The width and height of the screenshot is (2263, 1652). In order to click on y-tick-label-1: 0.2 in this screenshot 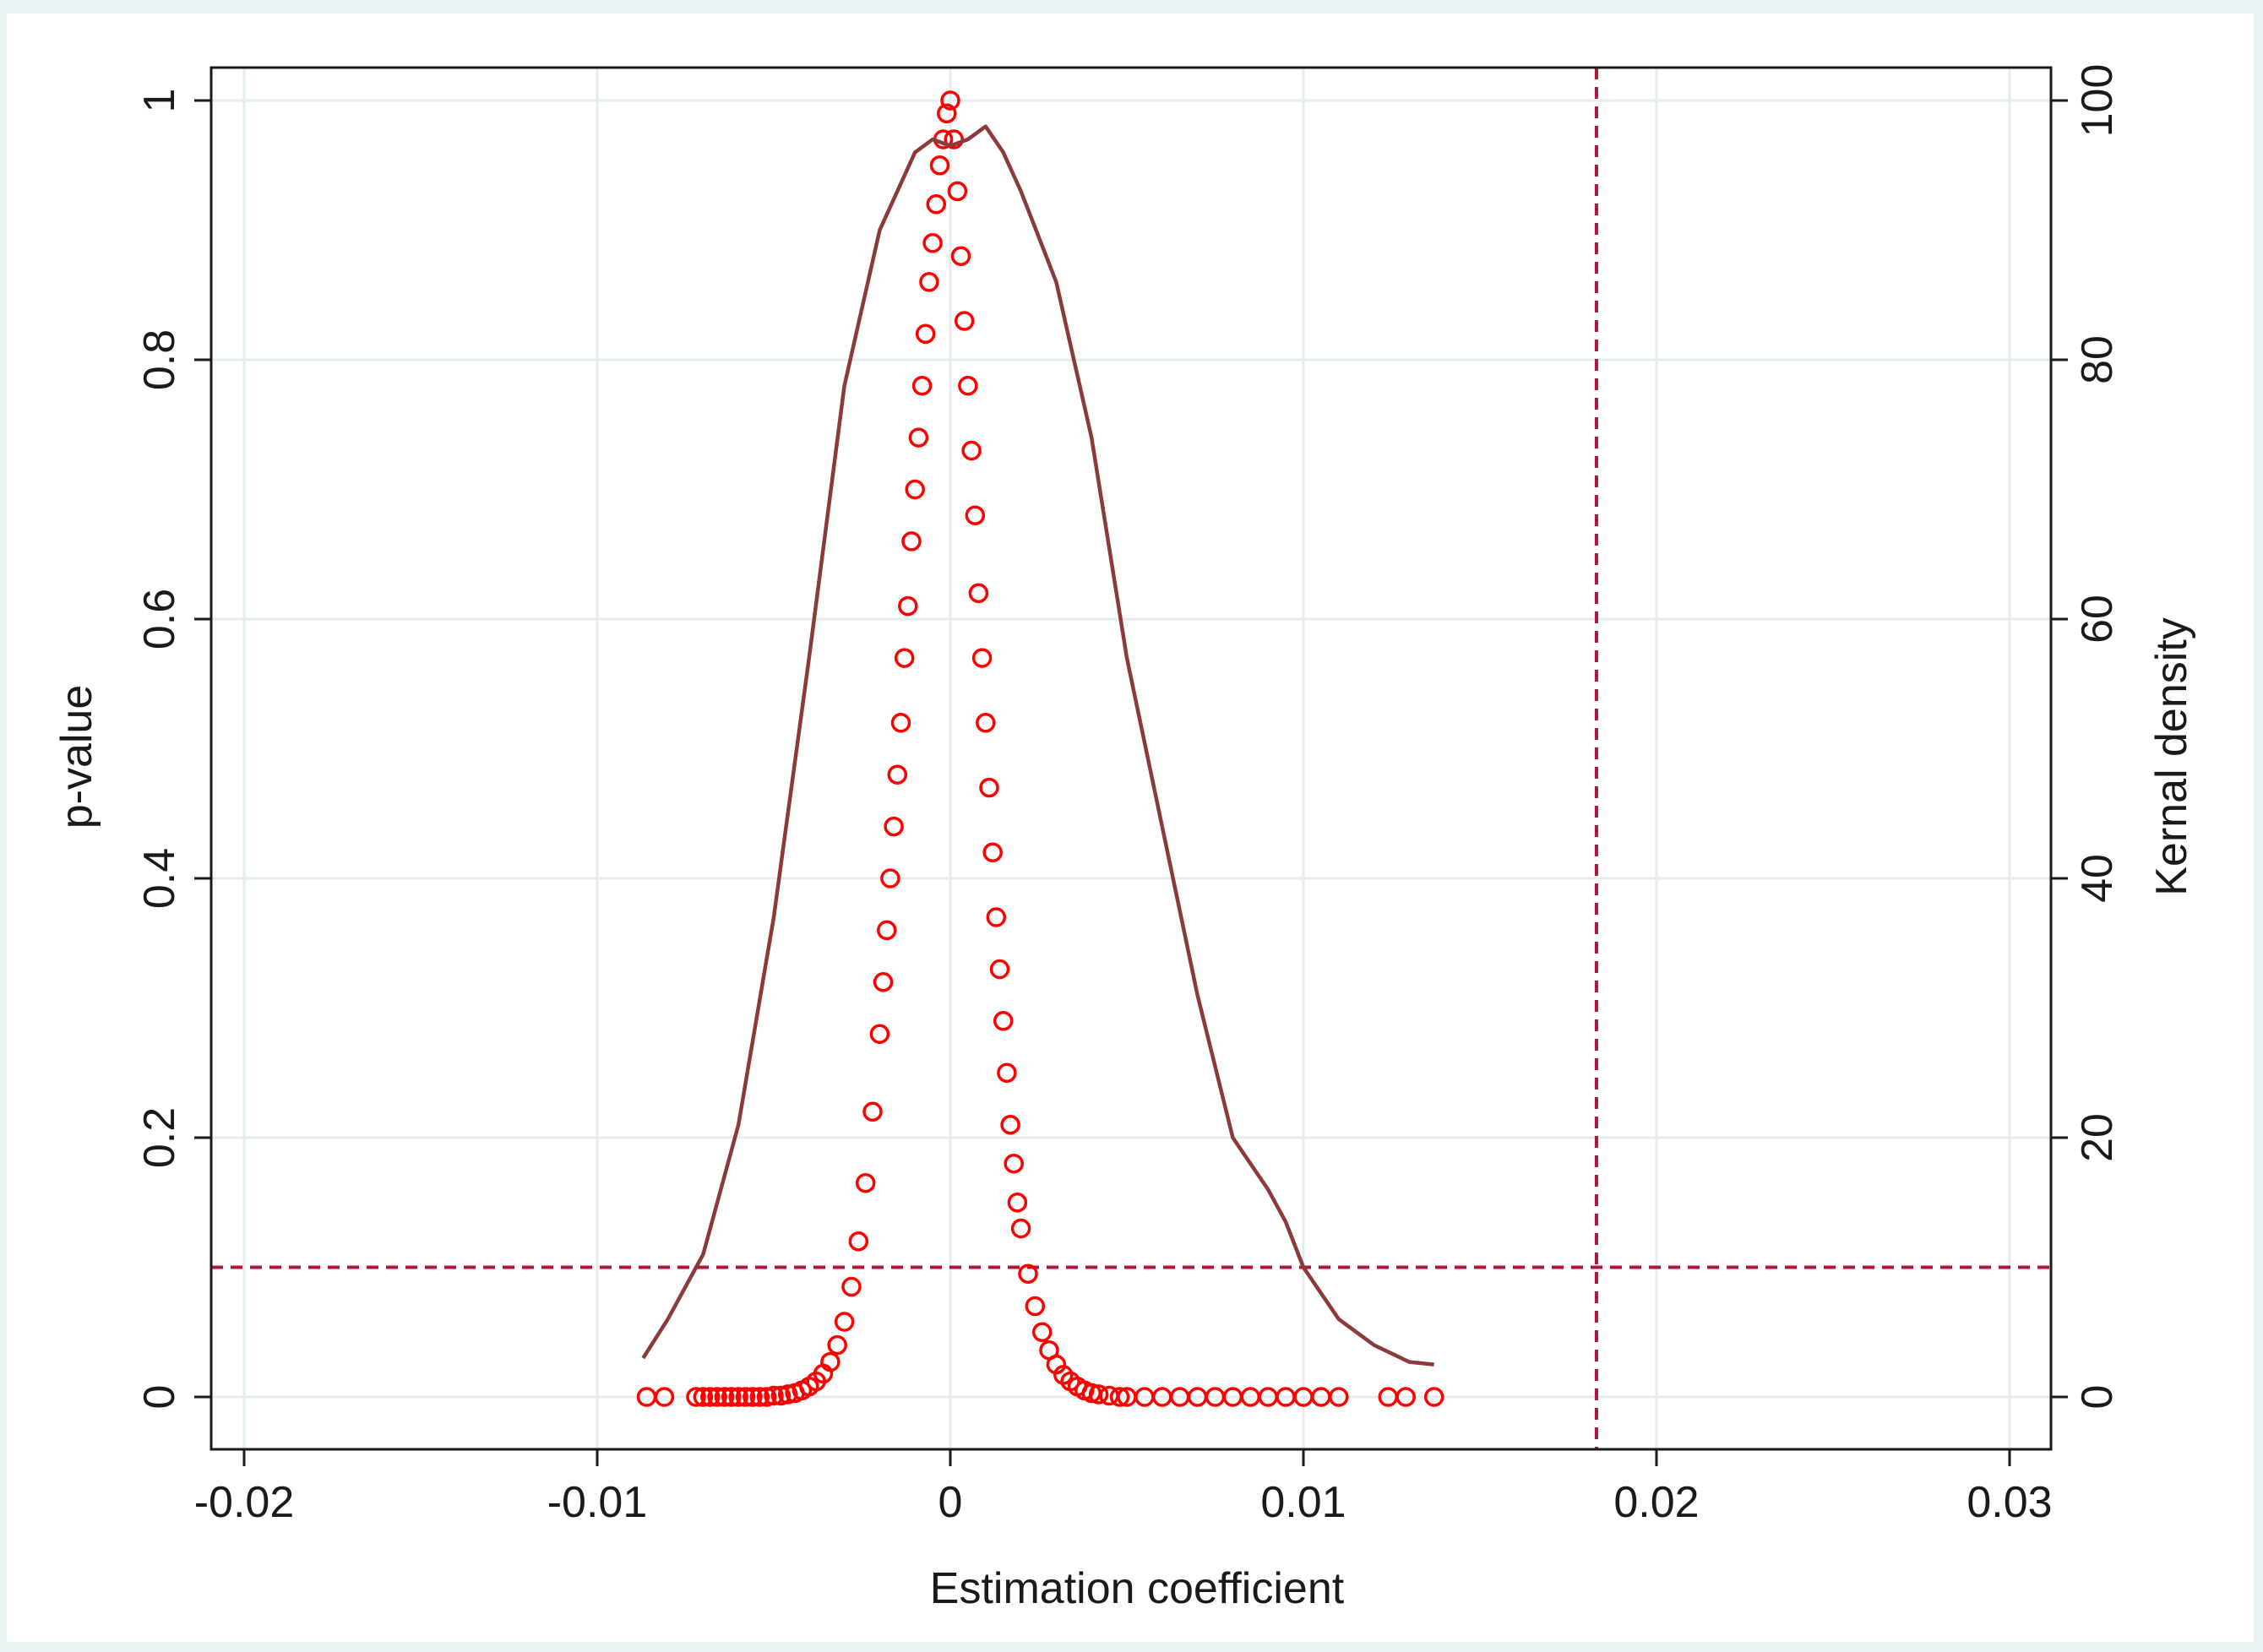, I will do `click(160, 1137)`.